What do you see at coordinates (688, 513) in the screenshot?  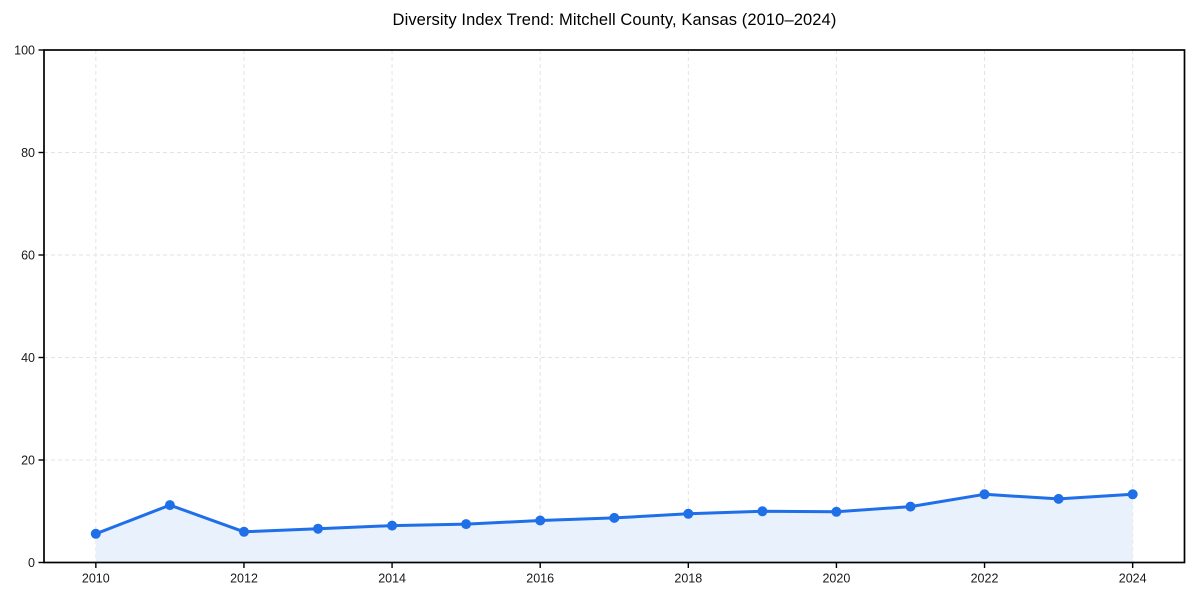 I see `data-point-2018` at bounding box center [688, 513].